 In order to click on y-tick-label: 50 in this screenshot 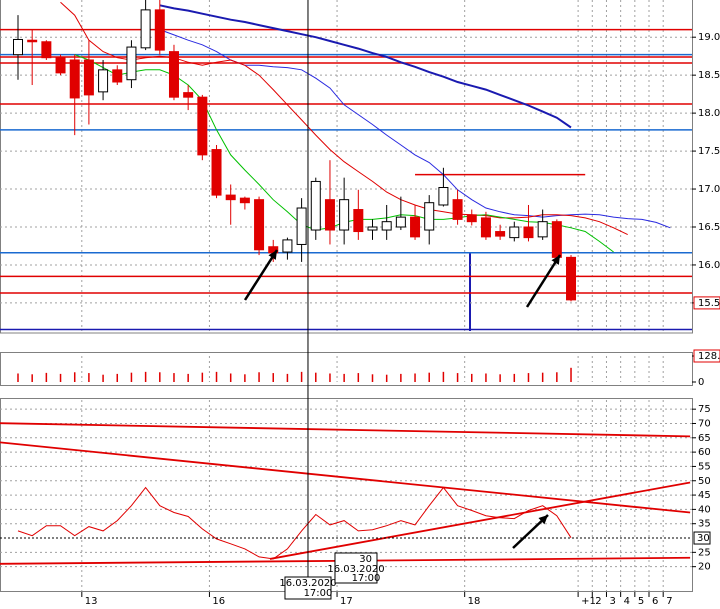, I will do `click(704, 481)`.